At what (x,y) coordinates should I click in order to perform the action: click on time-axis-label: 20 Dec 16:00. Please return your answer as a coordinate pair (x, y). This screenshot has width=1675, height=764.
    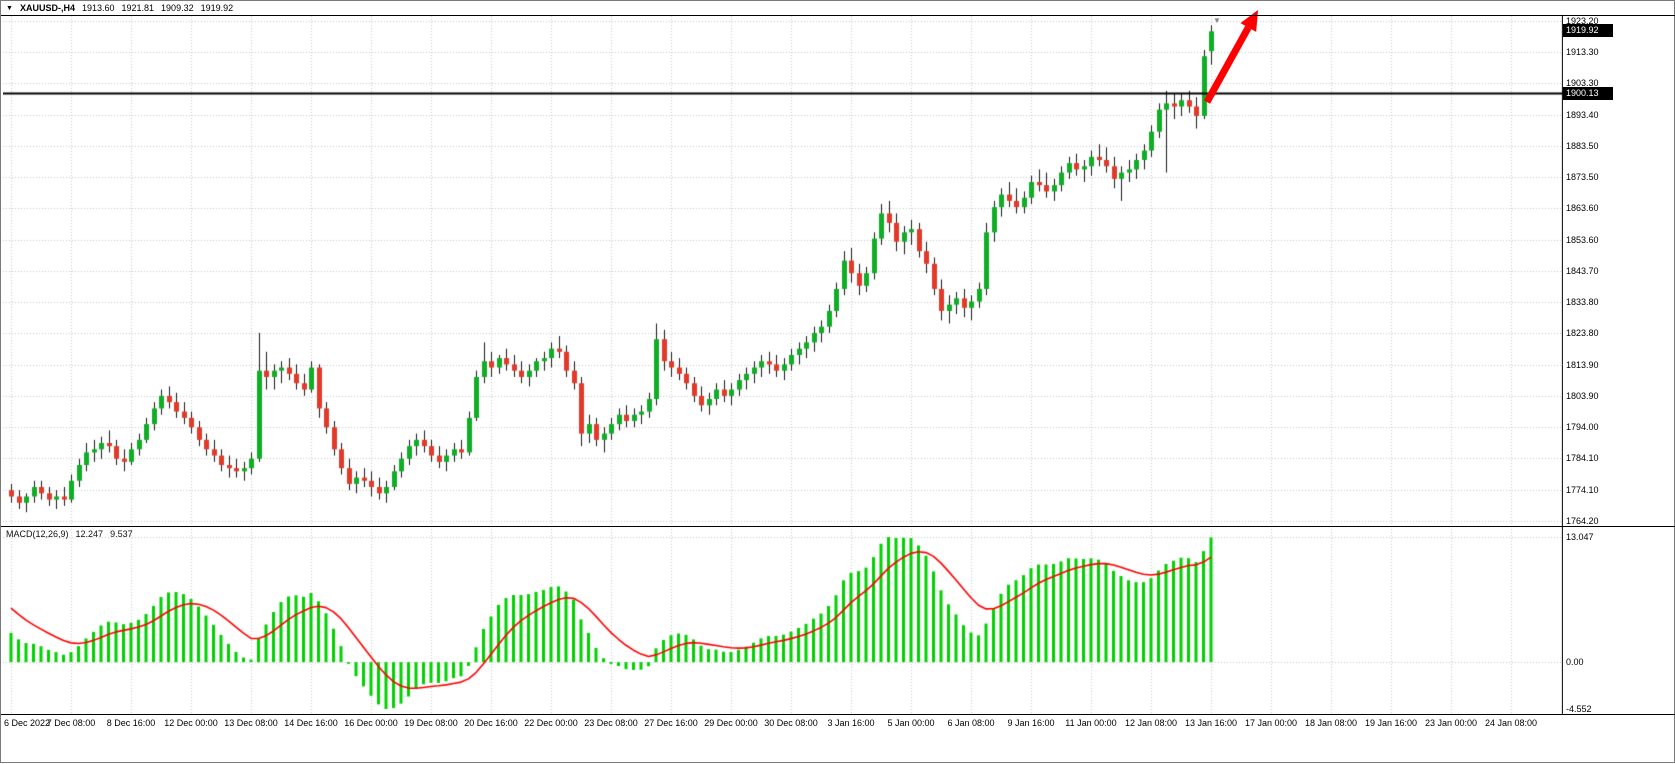
    Looking at the image, I should click on (491, 723).